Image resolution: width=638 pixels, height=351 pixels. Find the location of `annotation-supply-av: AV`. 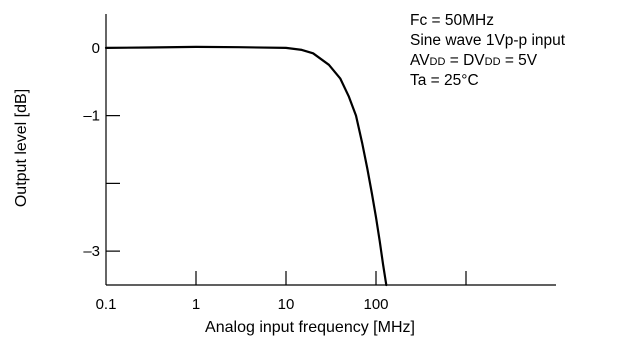

annotation-supply-av: AV is located at coordinates (420, 60).